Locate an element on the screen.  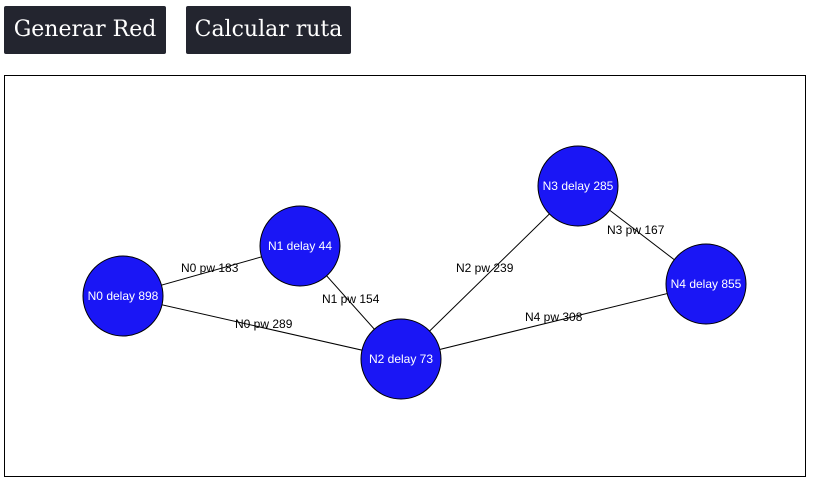
edge-label: N0 pw 289 is located at coordinates (264, 324).